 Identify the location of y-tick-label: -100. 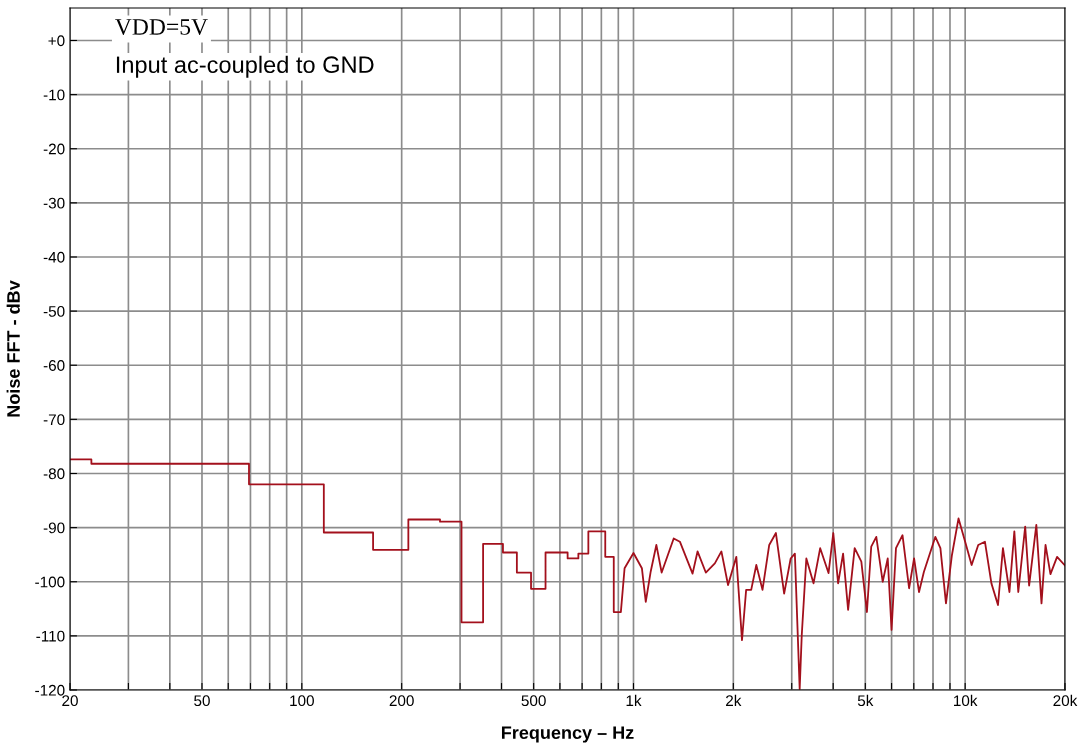
(50, 582).